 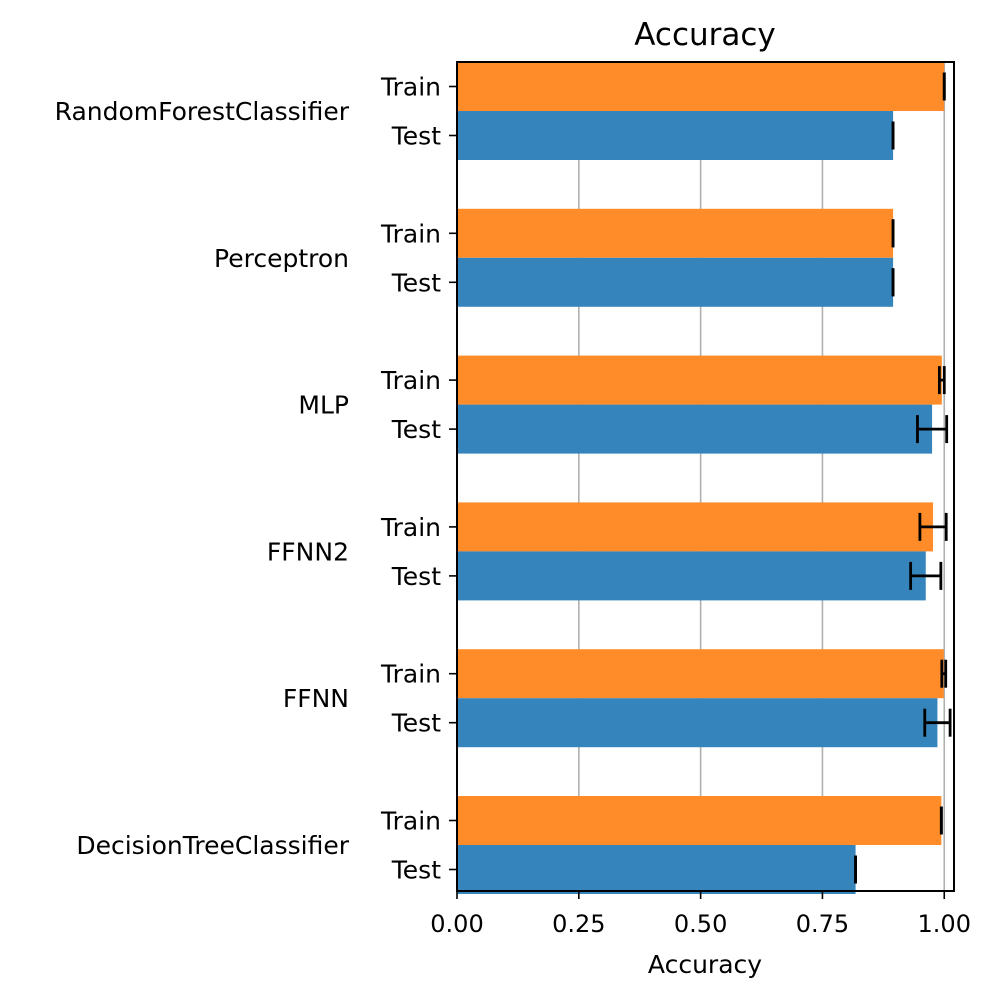 What do you see at coordinates (700, 924) in the screenshot?
I see `x-tick-label: 0.50` at bounding box center [700, 924].